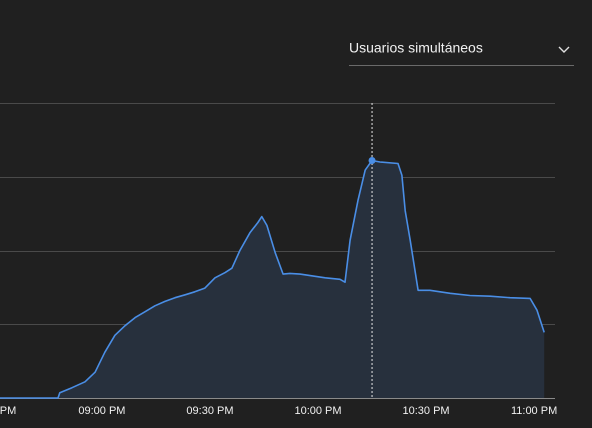  Describe the element at coordinates (416, 48) in the screenshot. I see `metric-dropdown-label: Usuarios simultáneos` at that location.